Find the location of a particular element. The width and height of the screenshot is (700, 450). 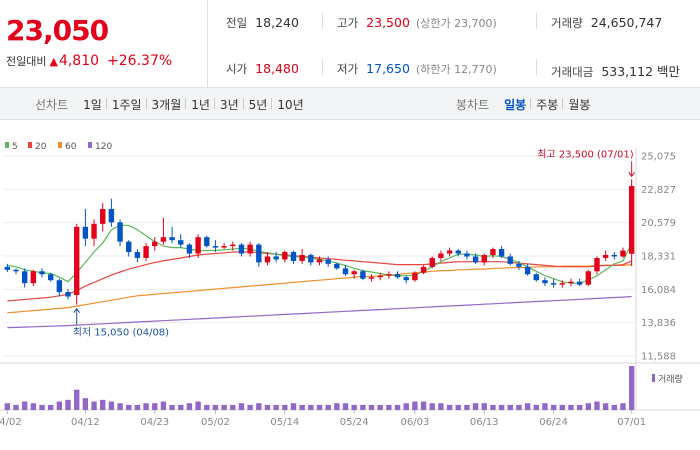

x-tick-label: 05/14 is located at coordinates (284, 422).